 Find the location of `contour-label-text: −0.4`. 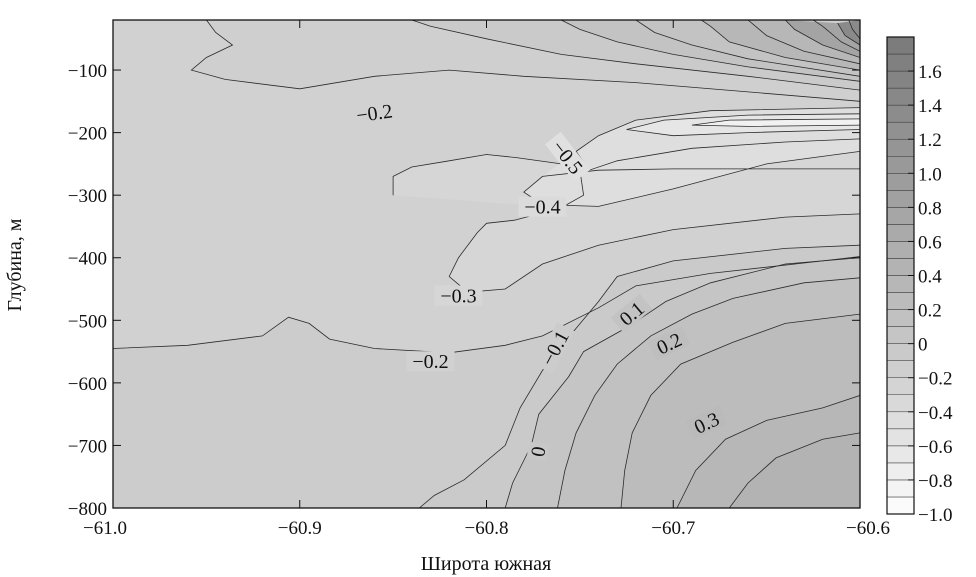

contour-label-text: −0.4 is located at coordinates (542, 208).